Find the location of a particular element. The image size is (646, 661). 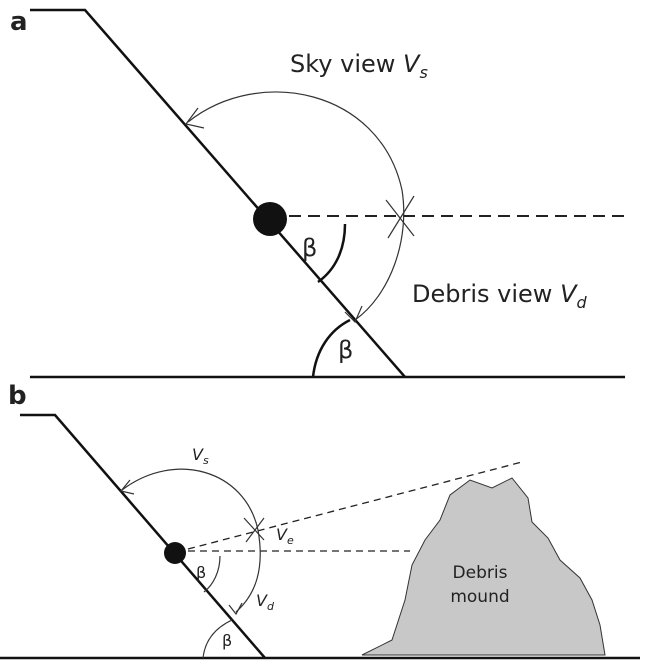

panel-label: a is located at coordinates (19, 22).